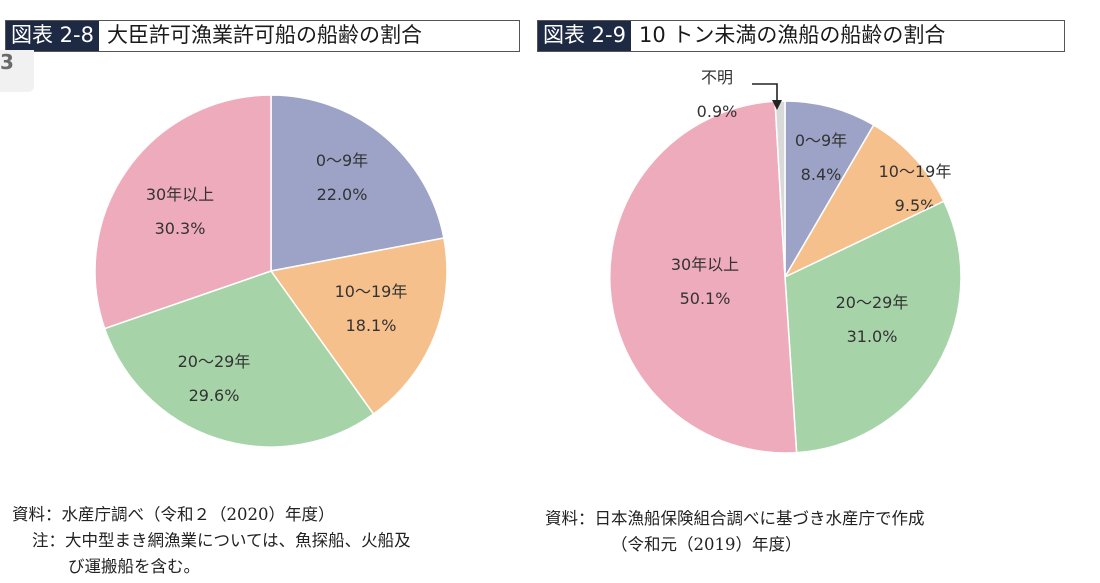  Describe the element at coordinates (221, 540) in the screenshot. I see `source-note: 注：大中型まき網漁業については、魚探船、火船及` at that location.